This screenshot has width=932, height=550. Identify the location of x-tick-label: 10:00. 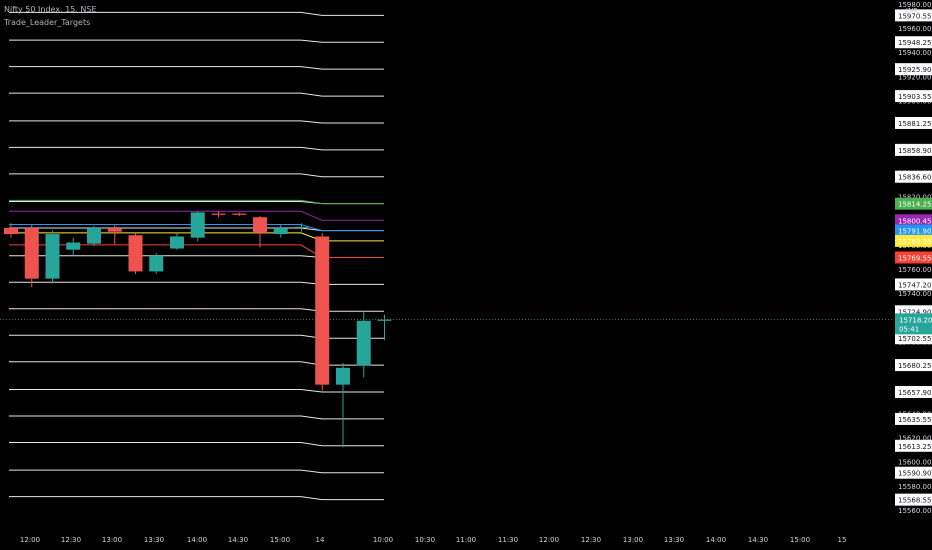
(383, 540).